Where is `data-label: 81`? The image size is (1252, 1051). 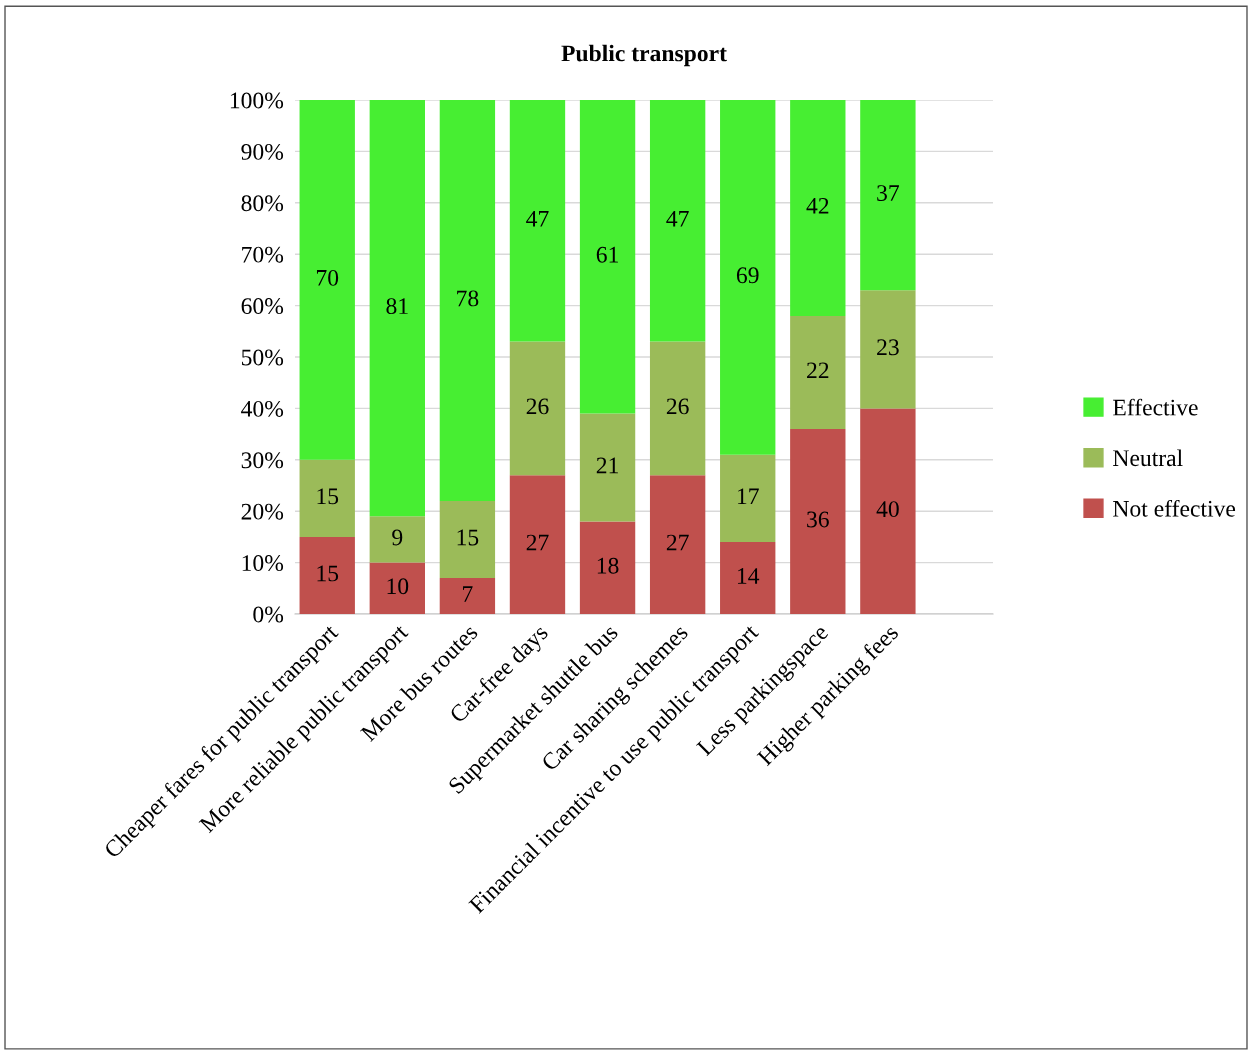 data-label: 81 is located at coordinates (397, 306).